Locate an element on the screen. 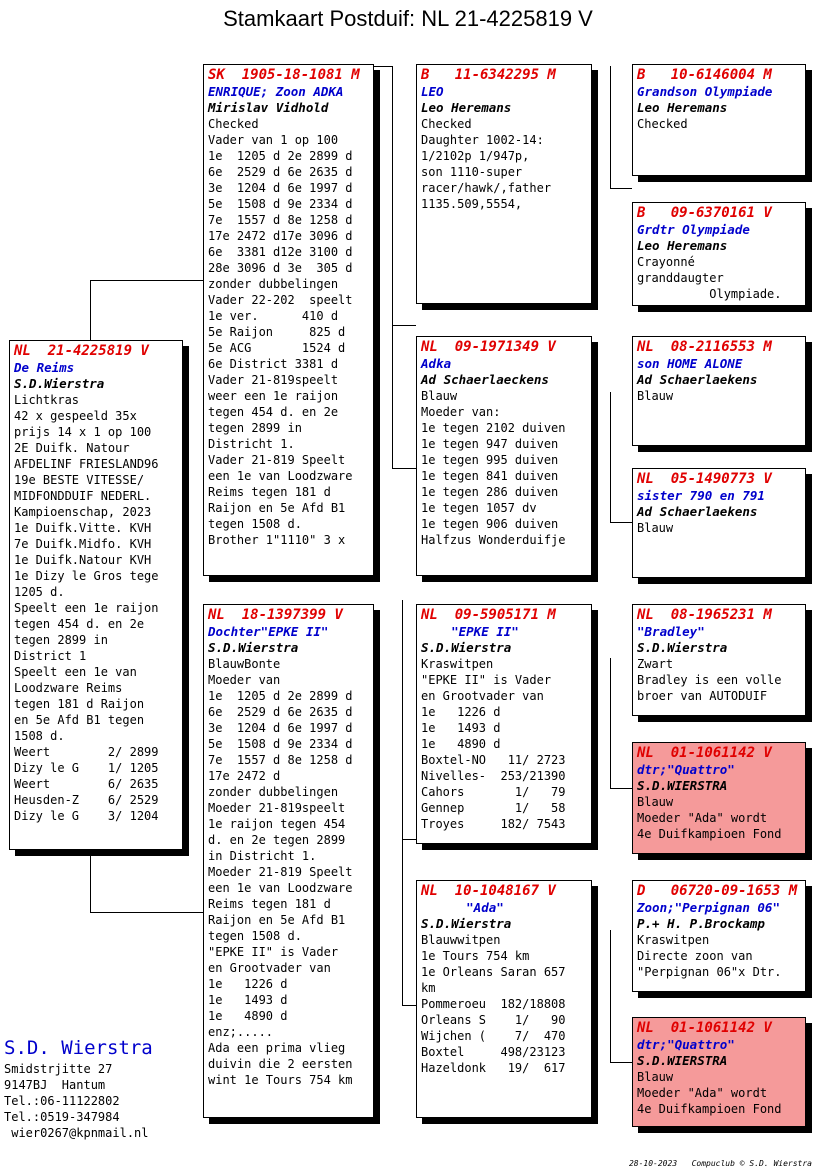 The image size is (816, 1172). info-line: son 1110-super is located at coordinates (472, 172).